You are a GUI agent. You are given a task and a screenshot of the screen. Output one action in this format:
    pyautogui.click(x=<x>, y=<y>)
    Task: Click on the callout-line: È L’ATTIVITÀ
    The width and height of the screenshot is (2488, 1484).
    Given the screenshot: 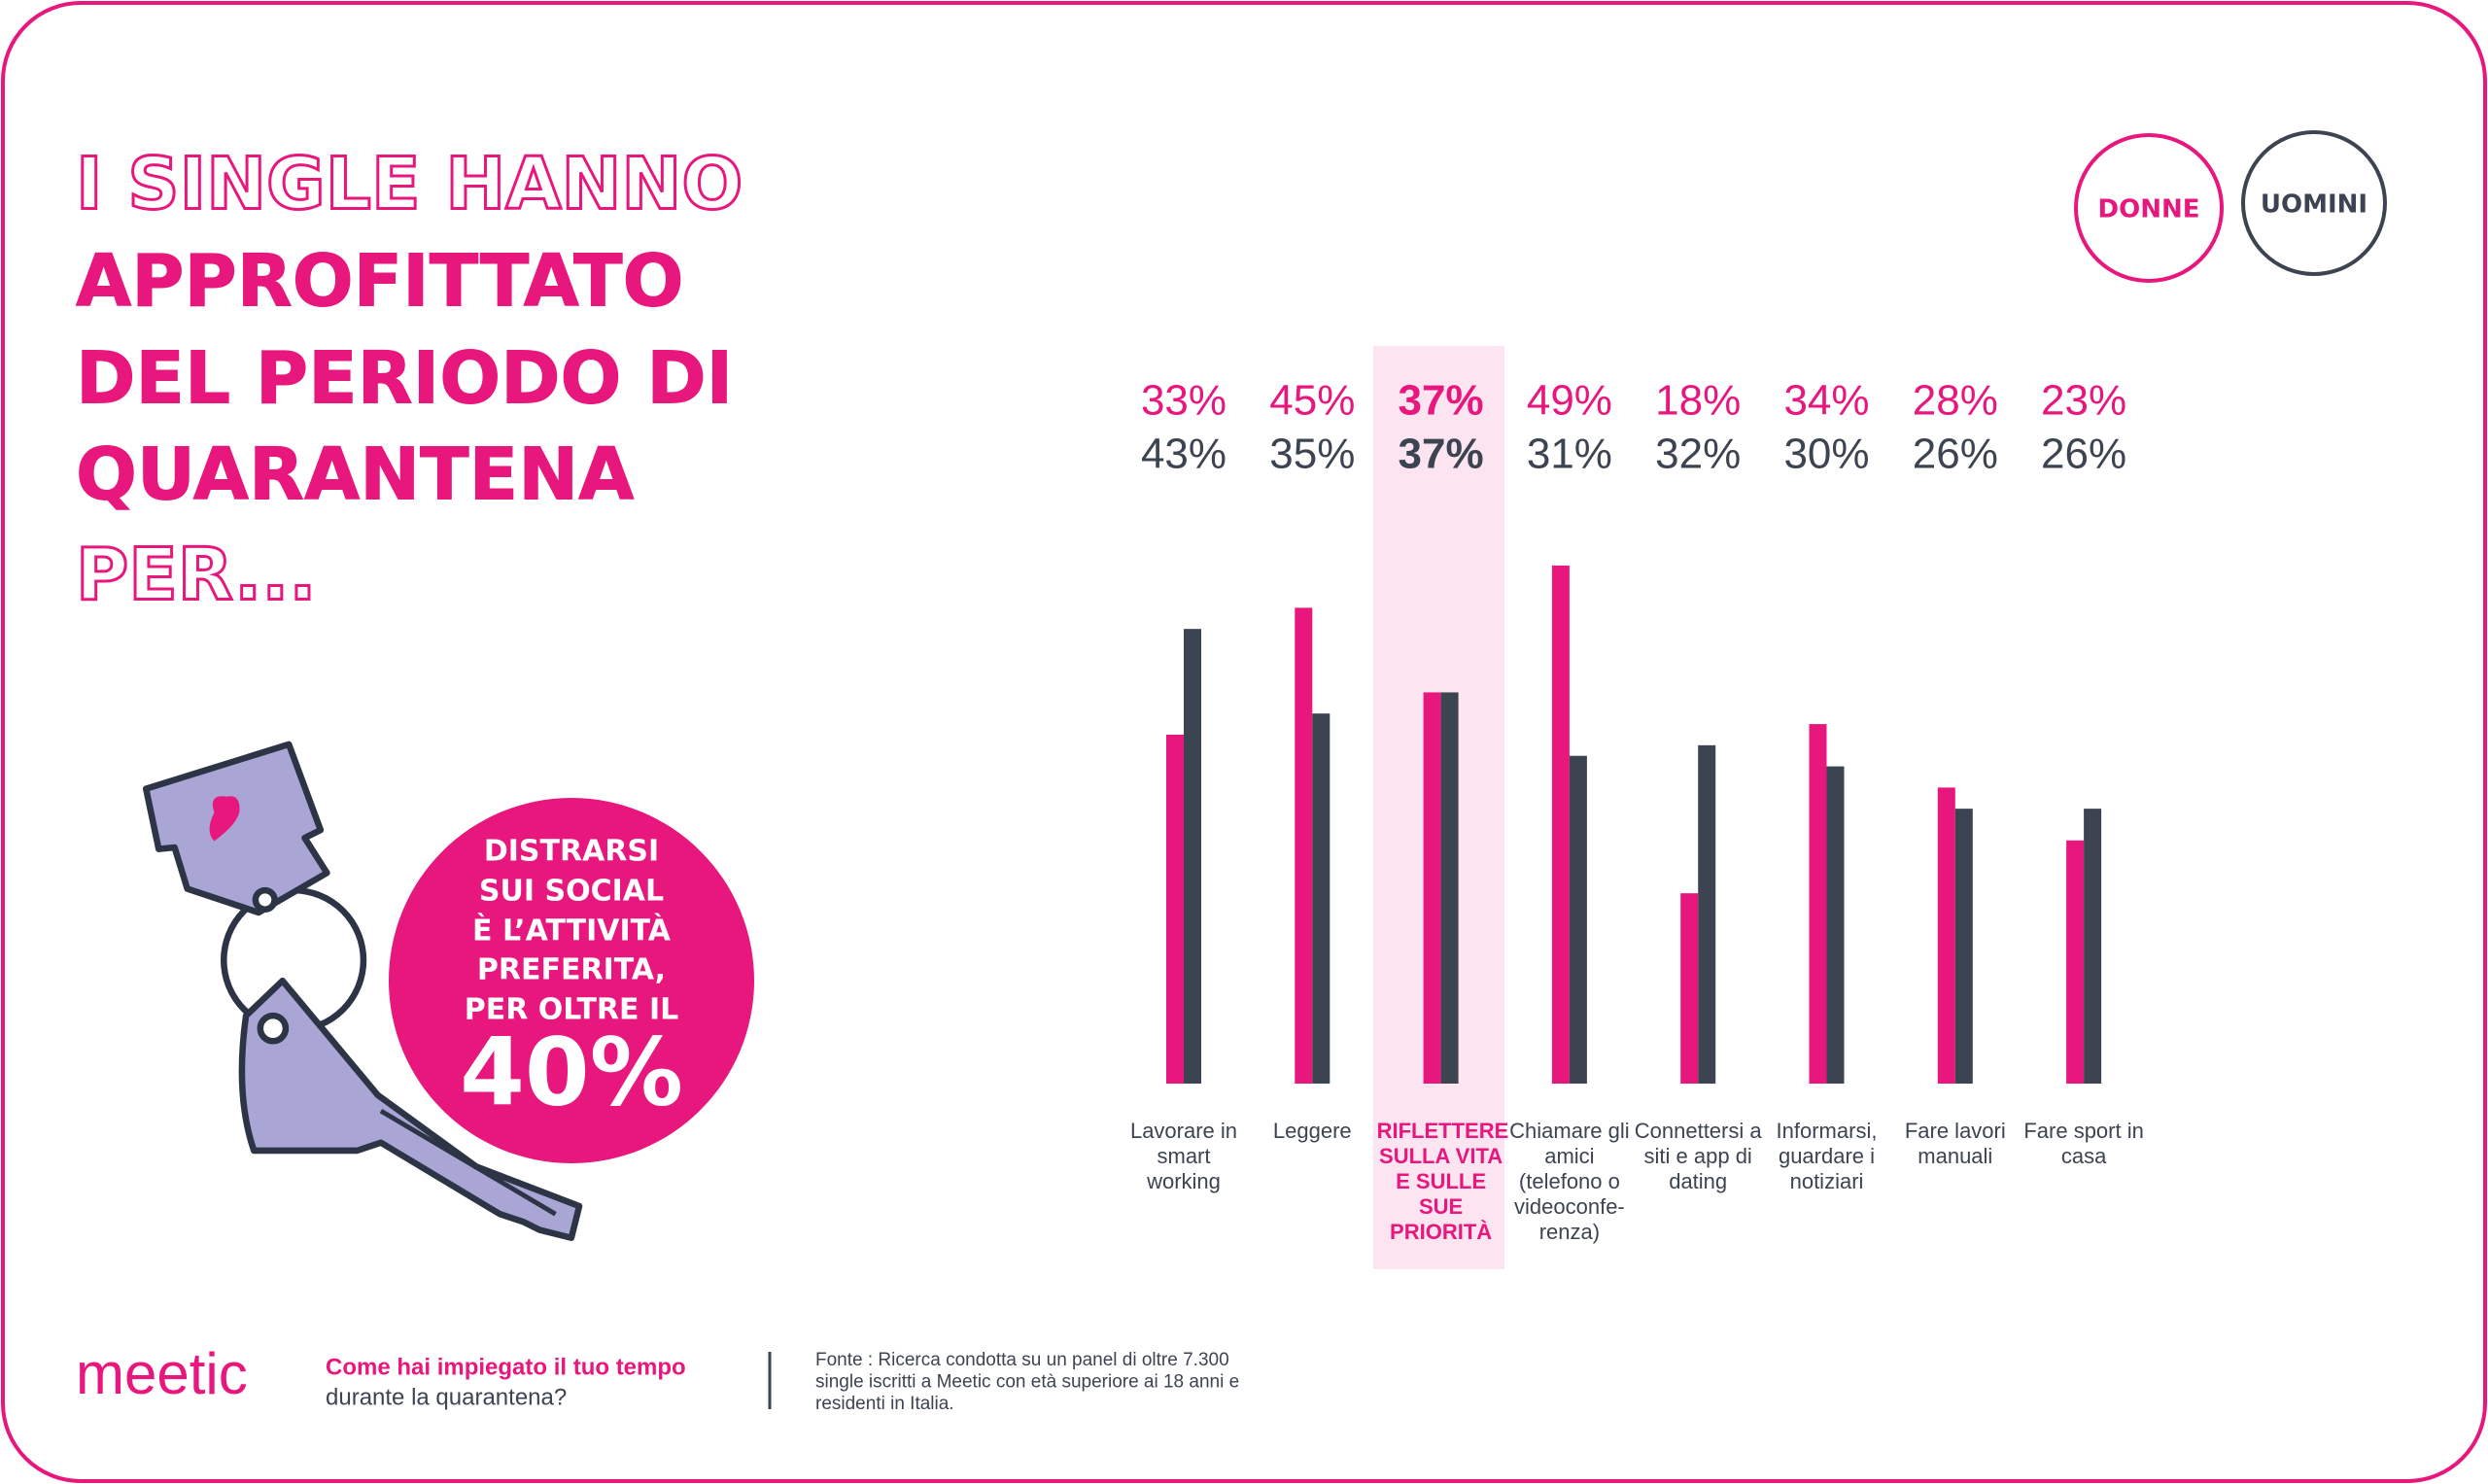 What is the action you would take?
    pyautogui.click(x=572, y=931)
    